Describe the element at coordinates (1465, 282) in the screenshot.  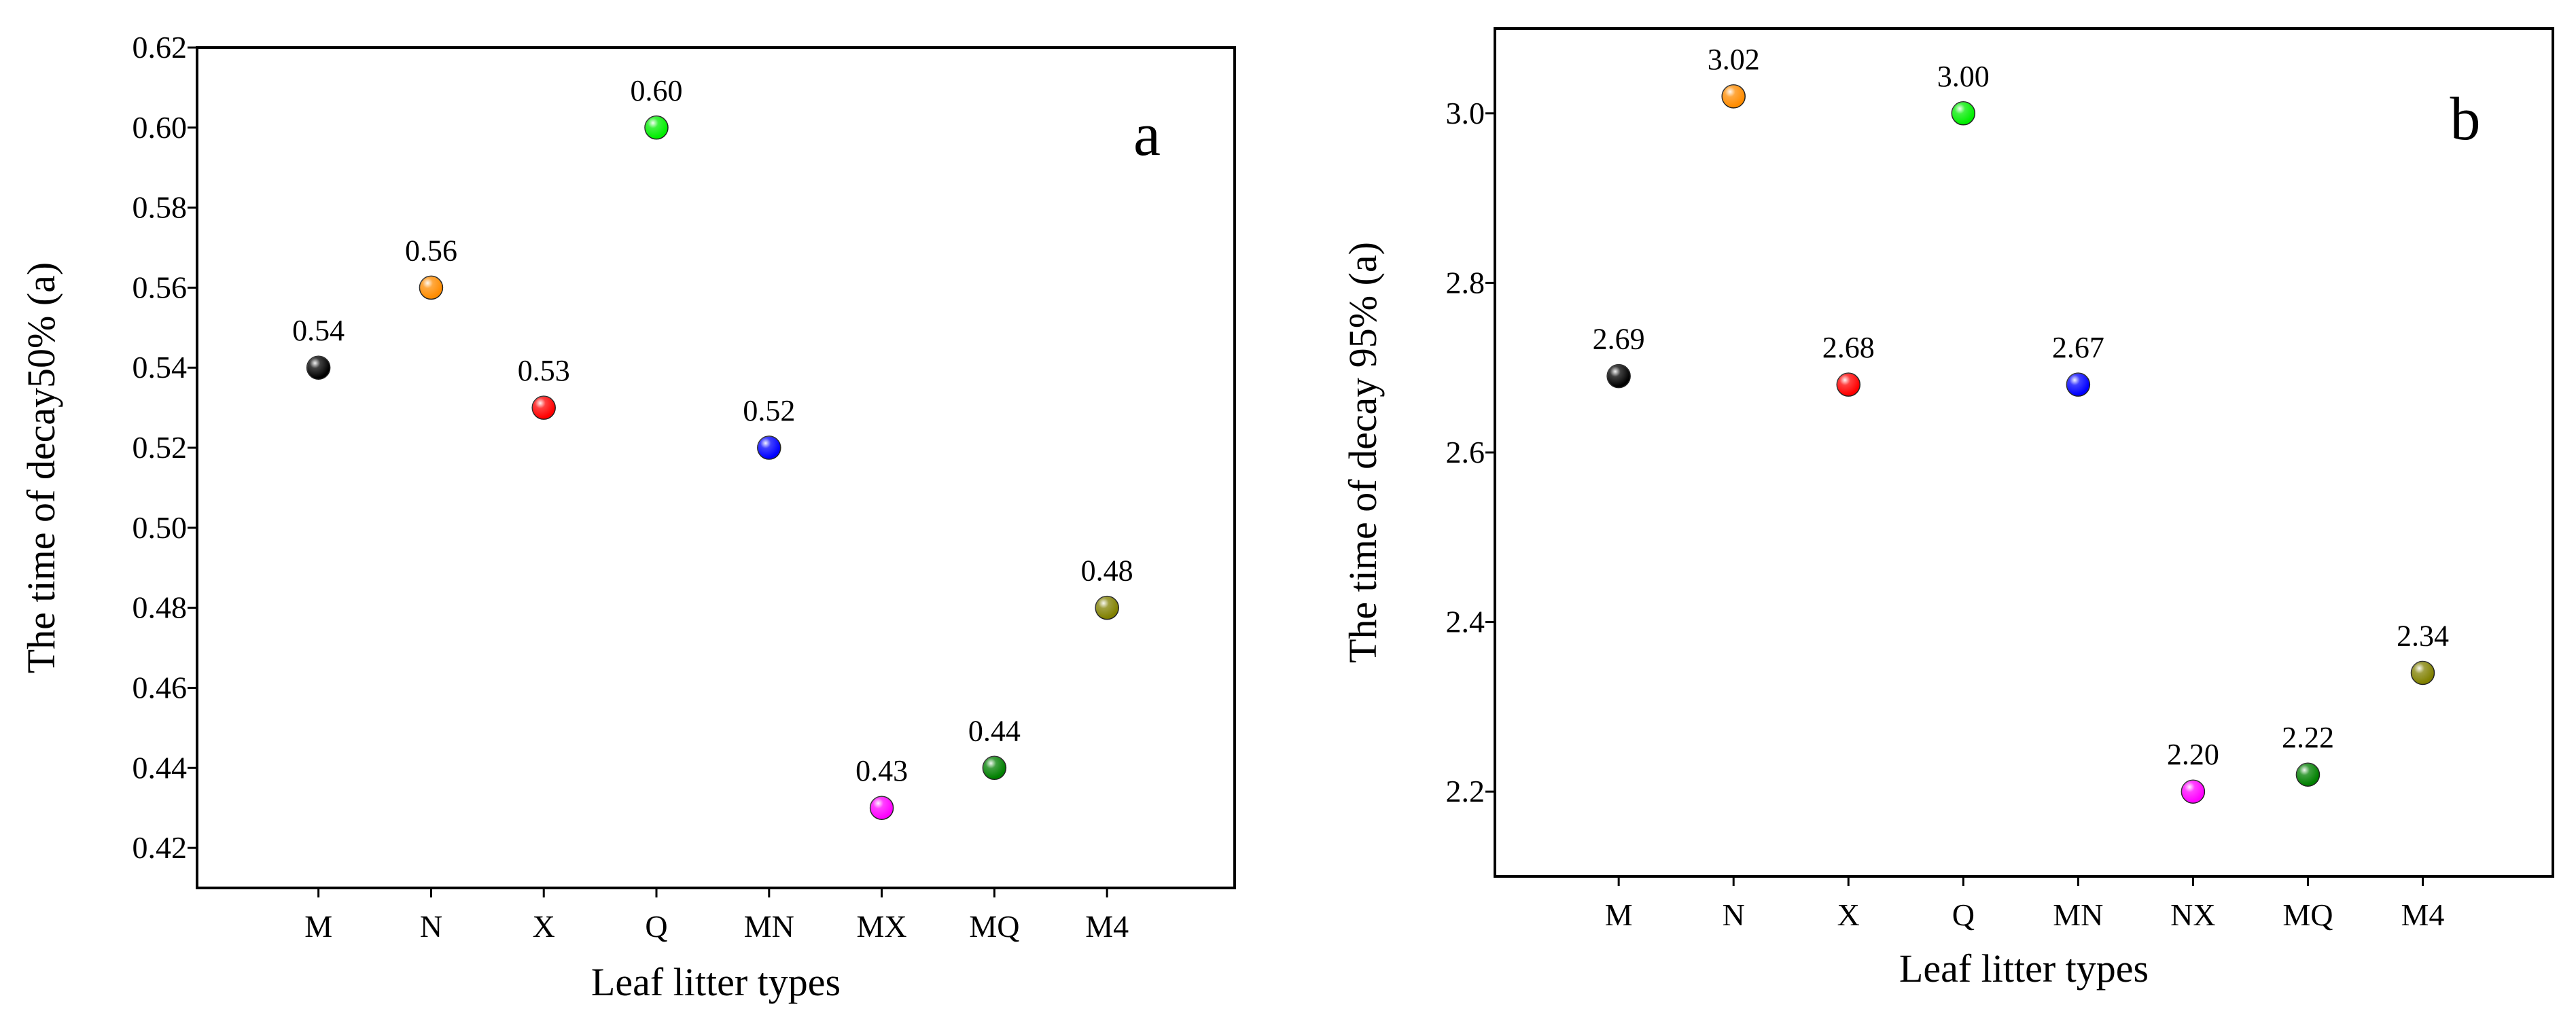
I see `y-tick-label: 2.8` at that location.